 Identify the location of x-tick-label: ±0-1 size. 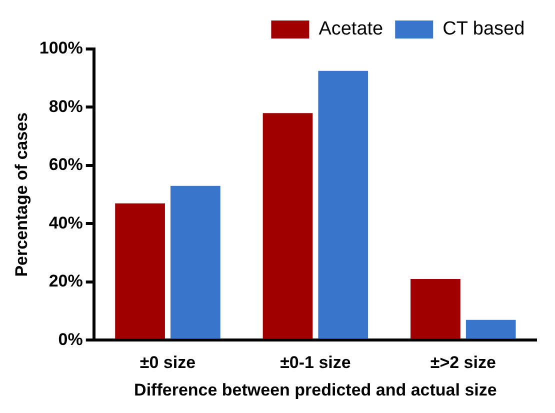
(315, 362).